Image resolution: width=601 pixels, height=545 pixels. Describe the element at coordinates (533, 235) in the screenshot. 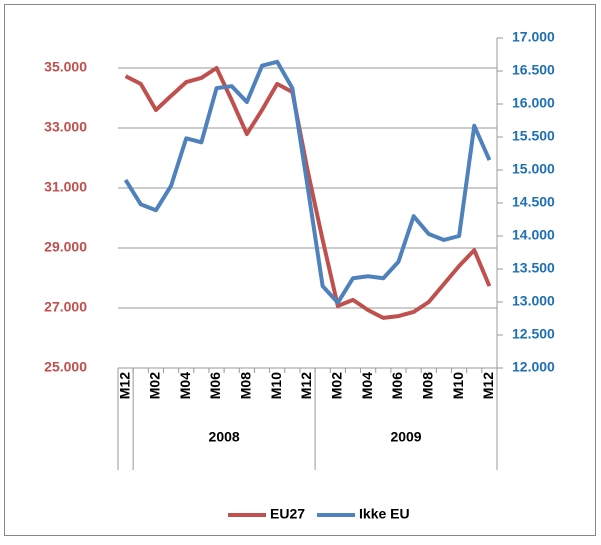

I see `y2-tick-label: 14.000` at that location.